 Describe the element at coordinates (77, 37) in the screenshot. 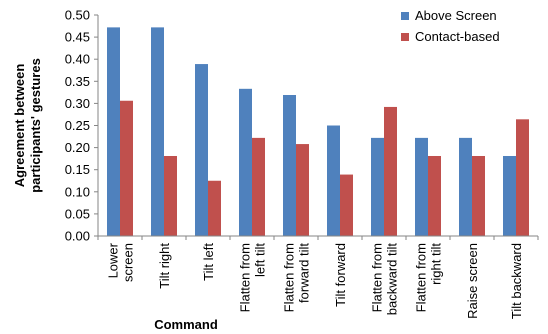

I see `y-tick-label: 0.45` at that location.